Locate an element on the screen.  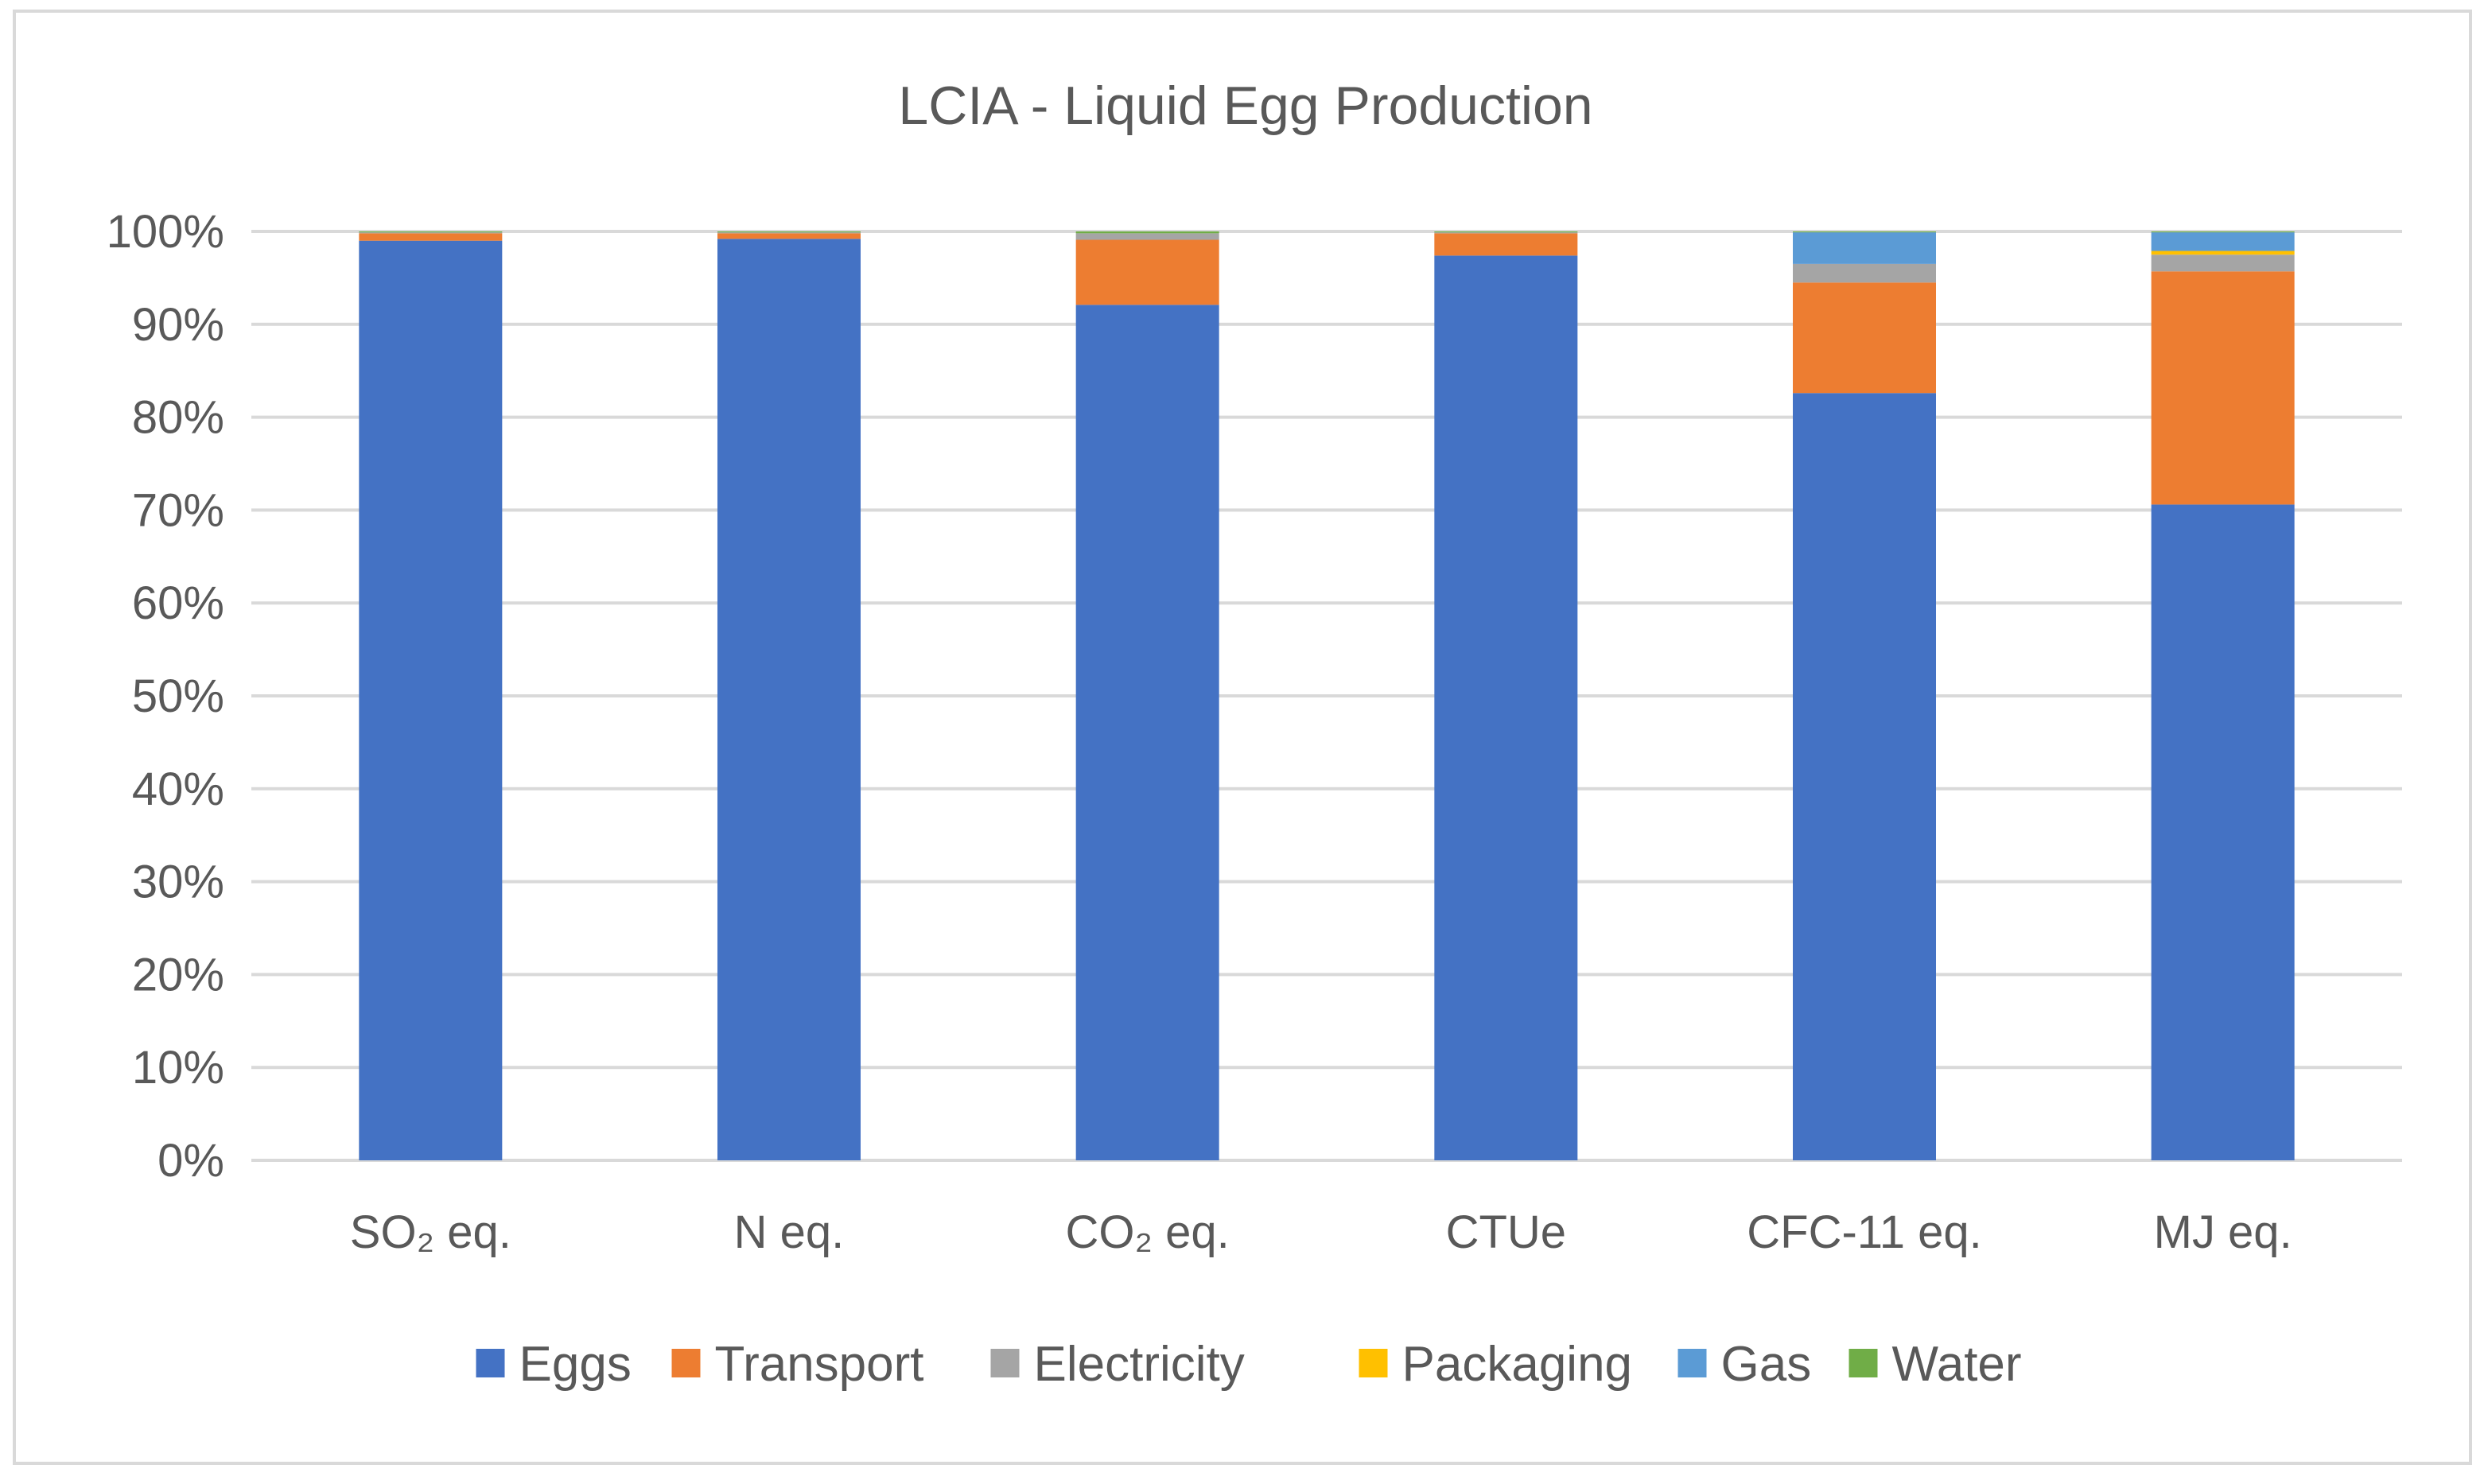
legend-label-transport: Transport is located at coordinates (819, 1364).